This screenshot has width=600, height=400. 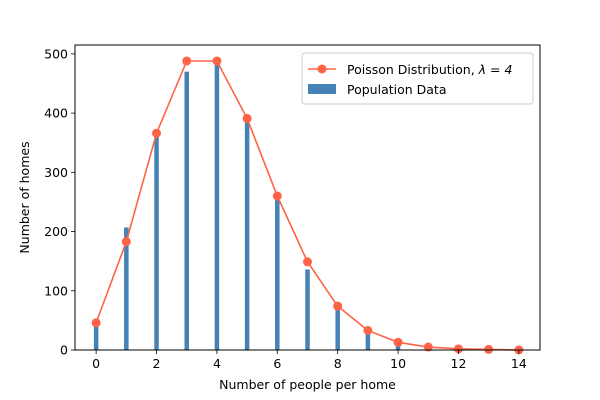 What do you see at coordinates (495, 69) in the screenshot?
I see `legend-label-poisson-math: λ = 4` at bounding box center [495, 69].